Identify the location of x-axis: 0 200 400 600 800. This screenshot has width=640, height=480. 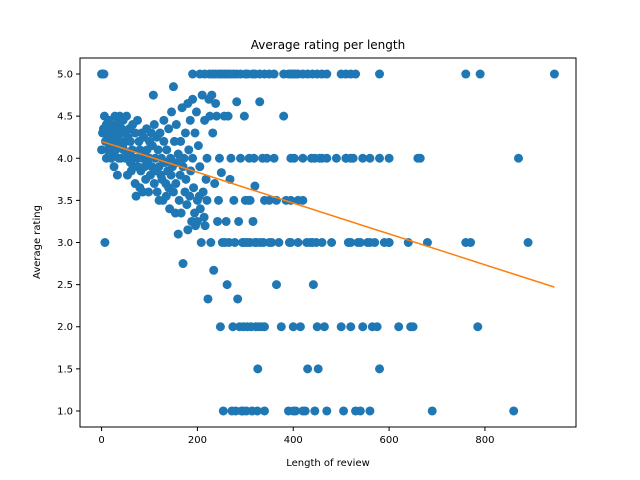
(296, 436).